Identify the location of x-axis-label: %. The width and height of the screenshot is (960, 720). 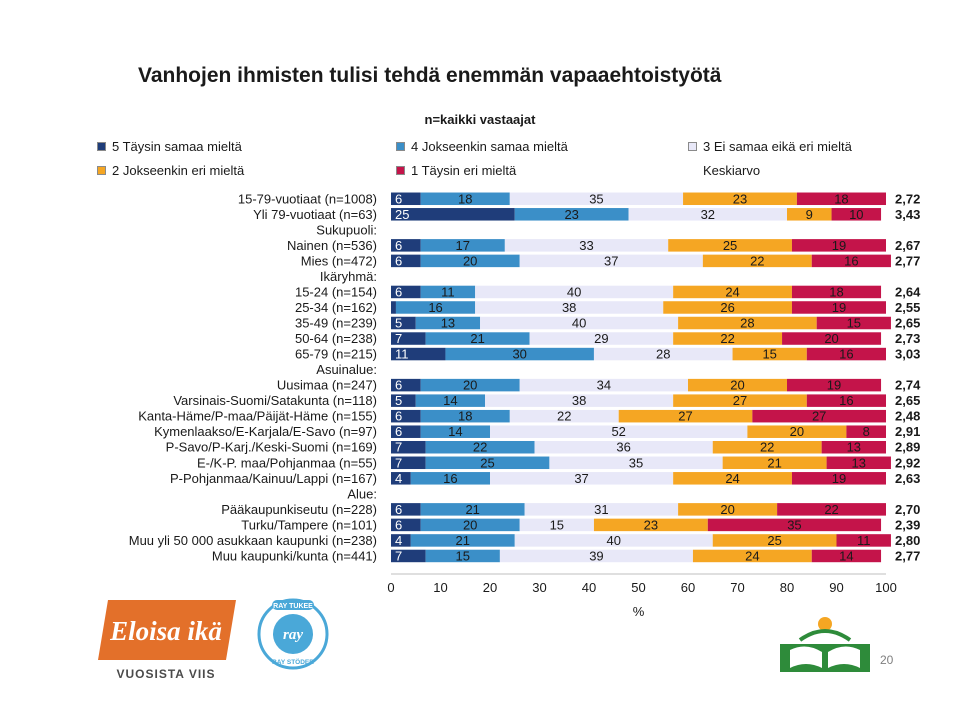
(639, 611).